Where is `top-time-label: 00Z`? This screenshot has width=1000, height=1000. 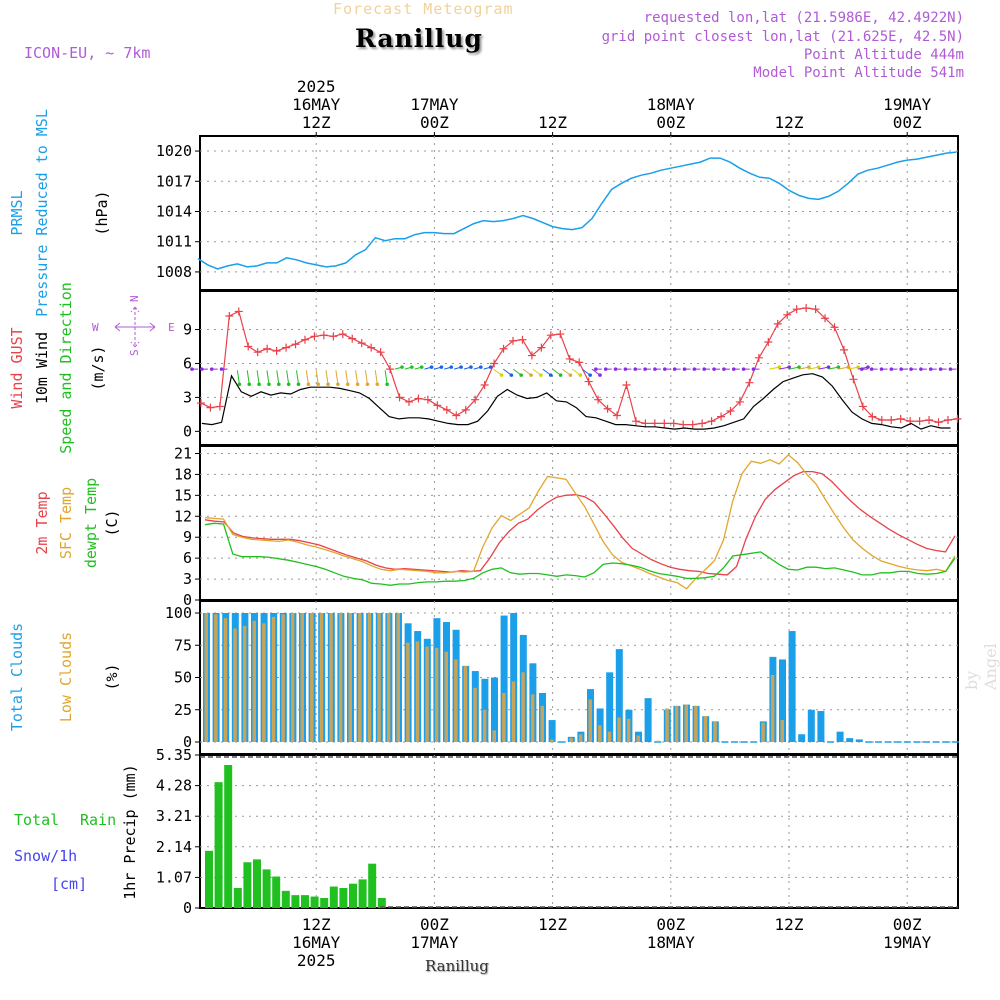 top-time-label: 00Z is located at coordinates (670, 122).